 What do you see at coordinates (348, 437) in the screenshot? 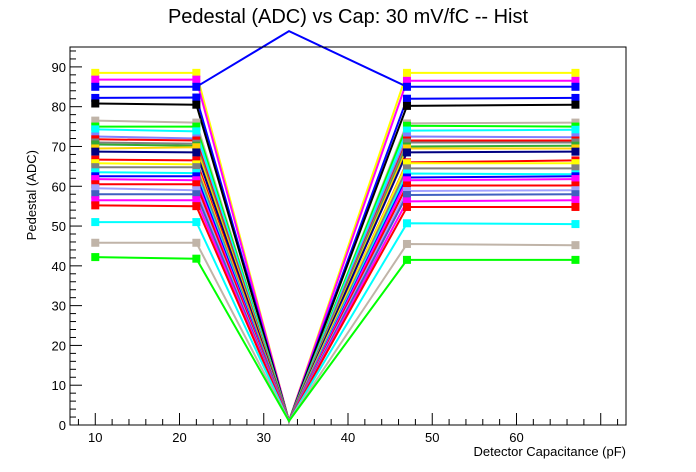
I see `x-tick-label: 40` at bounding box center [348, 437].